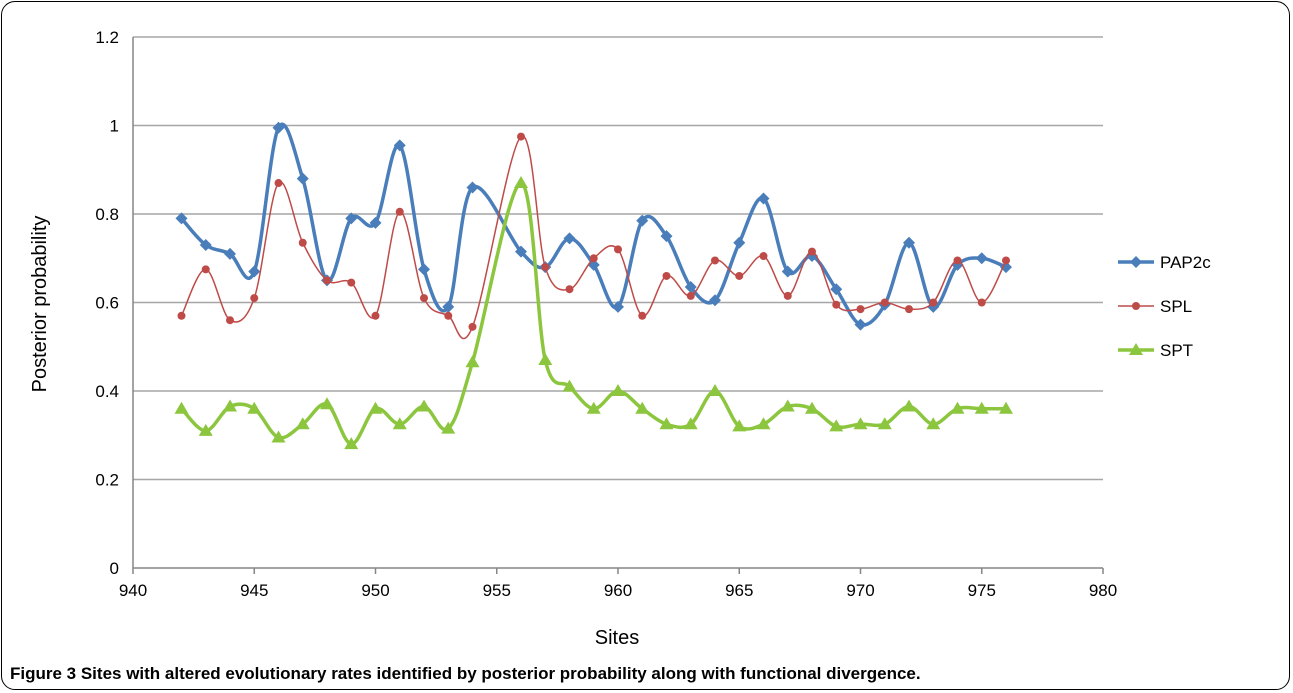  What do you see at coordinates (1136, 349) in the screenshot?
I see `legend-marker-spt` at bounding box center [1136, 349].